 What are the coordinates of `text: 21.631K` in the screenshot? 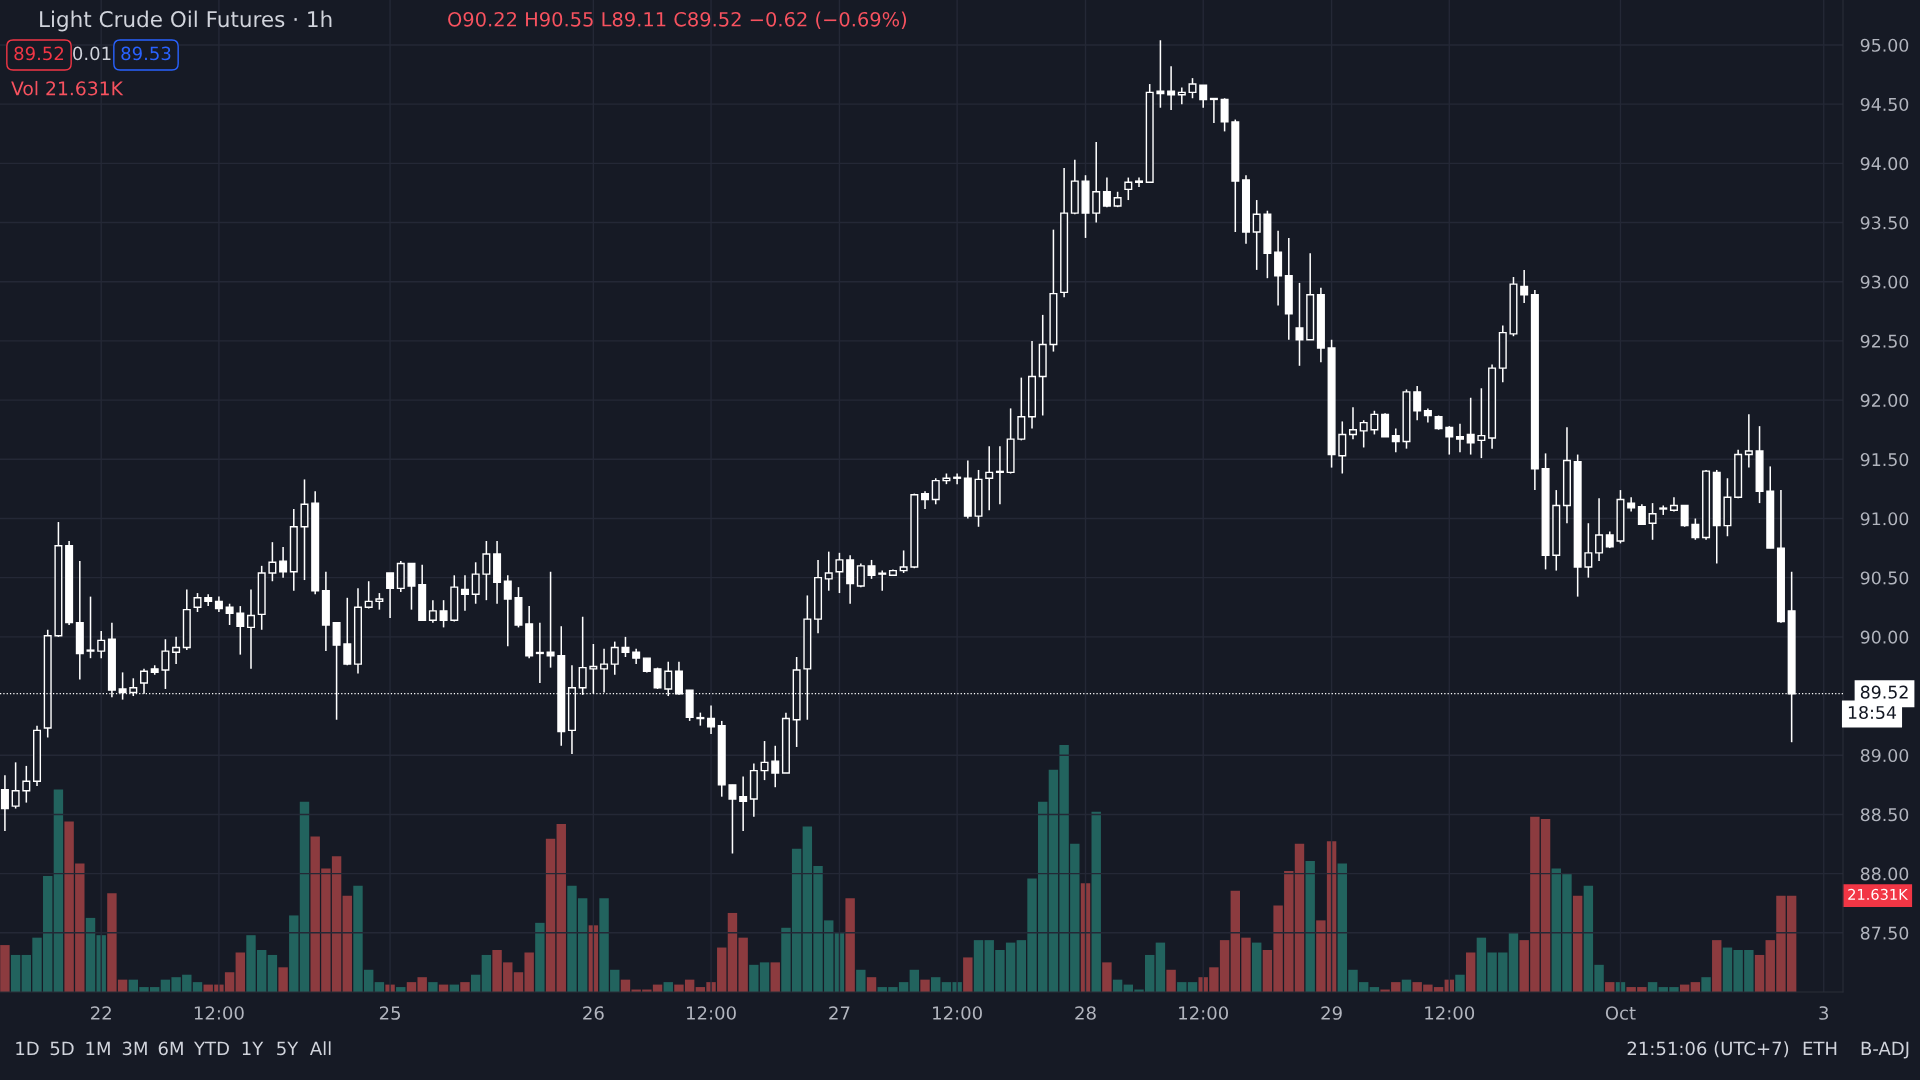 It's located at (1878, 894).